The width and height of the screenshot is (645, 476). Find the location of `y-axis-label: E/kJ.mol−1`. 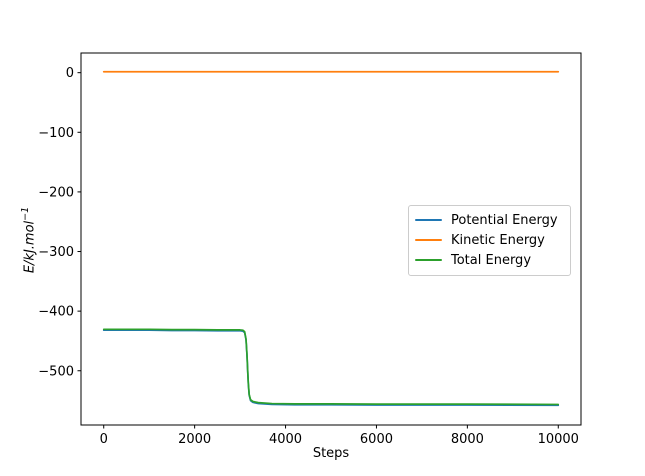

y-axis-label: E/kJ.mol−1 is located at coordinates (27, 240).